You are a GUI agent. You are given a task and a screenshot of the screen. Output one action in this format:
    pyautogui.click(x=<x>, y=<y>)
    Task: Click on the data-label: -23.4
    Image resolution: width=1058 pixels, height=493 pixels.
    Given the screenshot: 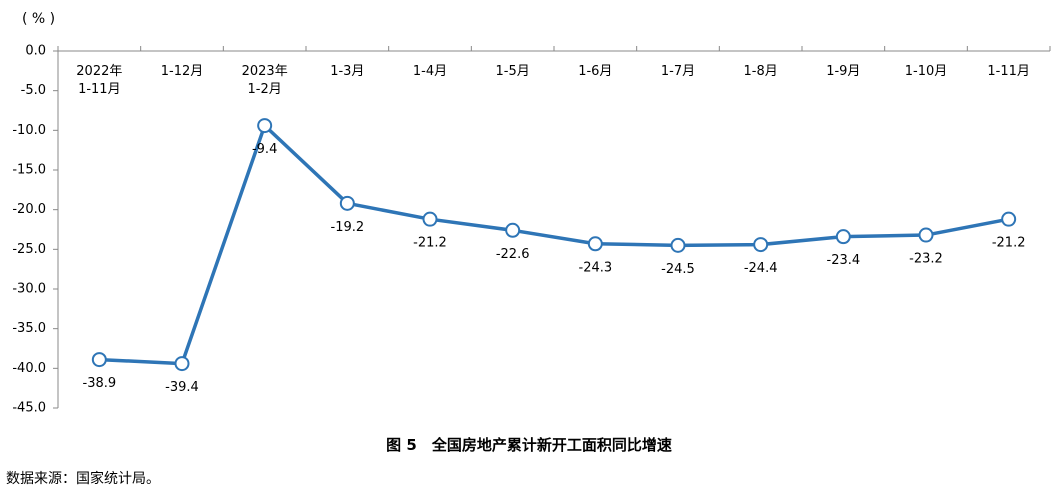 What is the action you would take?
    pyautogui.click(x=844, y=260)
    